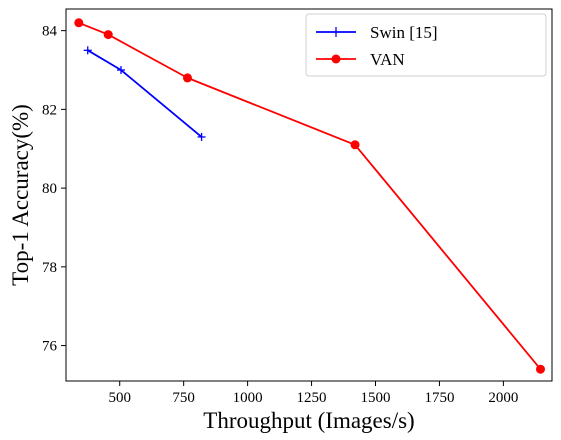  I want to click on y-tick-label: 78, so click(49, 268).